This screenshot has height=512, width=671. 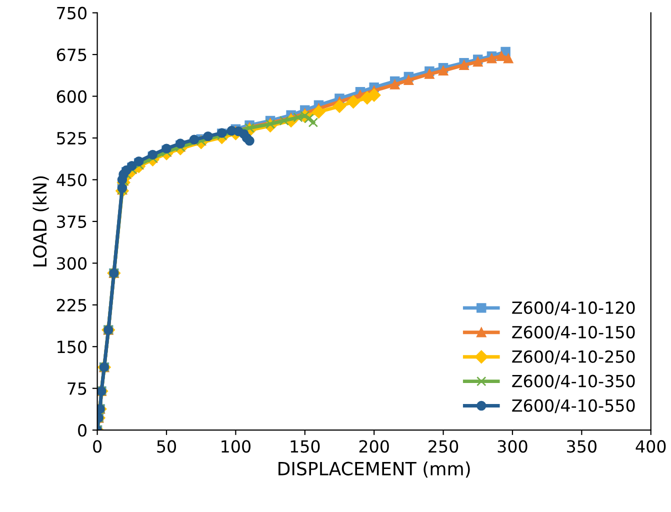 What do you see at coordinates (71, 221) in the screenshot?
I see `y-tick-label: 375` at bounding box center [71, 221].